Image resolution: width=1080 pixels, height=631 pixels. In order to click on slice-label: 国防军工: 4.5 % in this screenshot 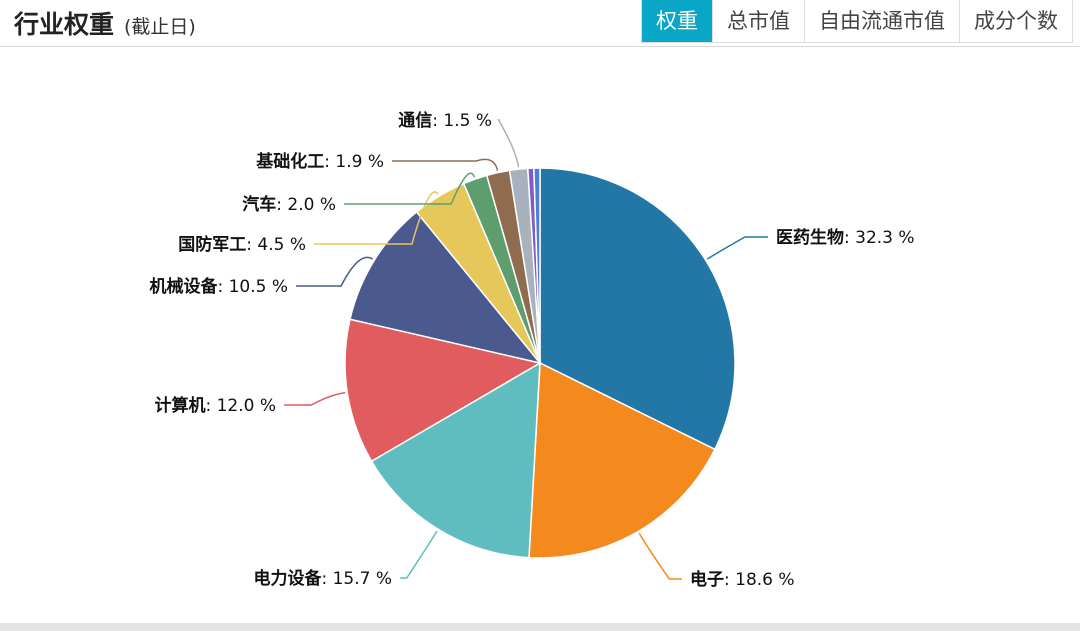, I will do `click(242, 244)`.